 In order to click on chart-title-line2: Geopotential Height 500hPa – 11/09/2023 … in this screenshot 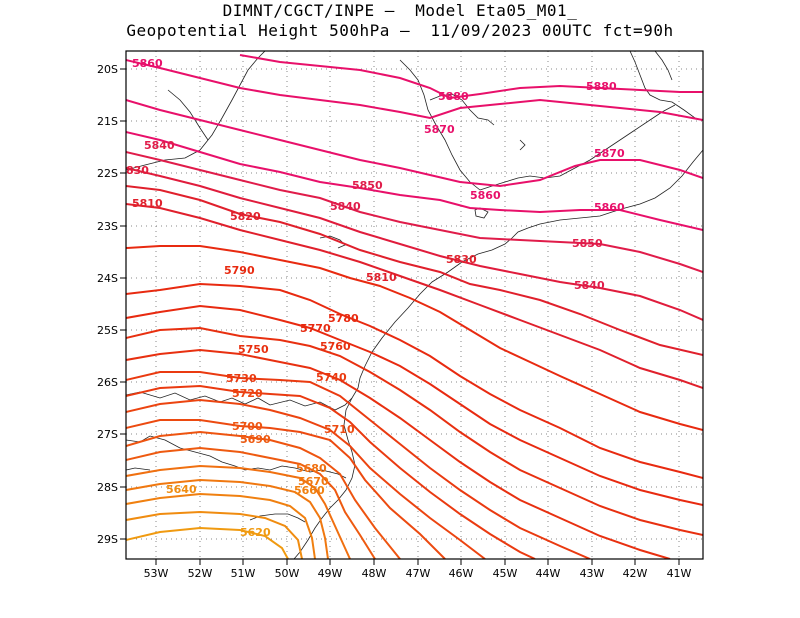, I will do `click(400, 30)`.